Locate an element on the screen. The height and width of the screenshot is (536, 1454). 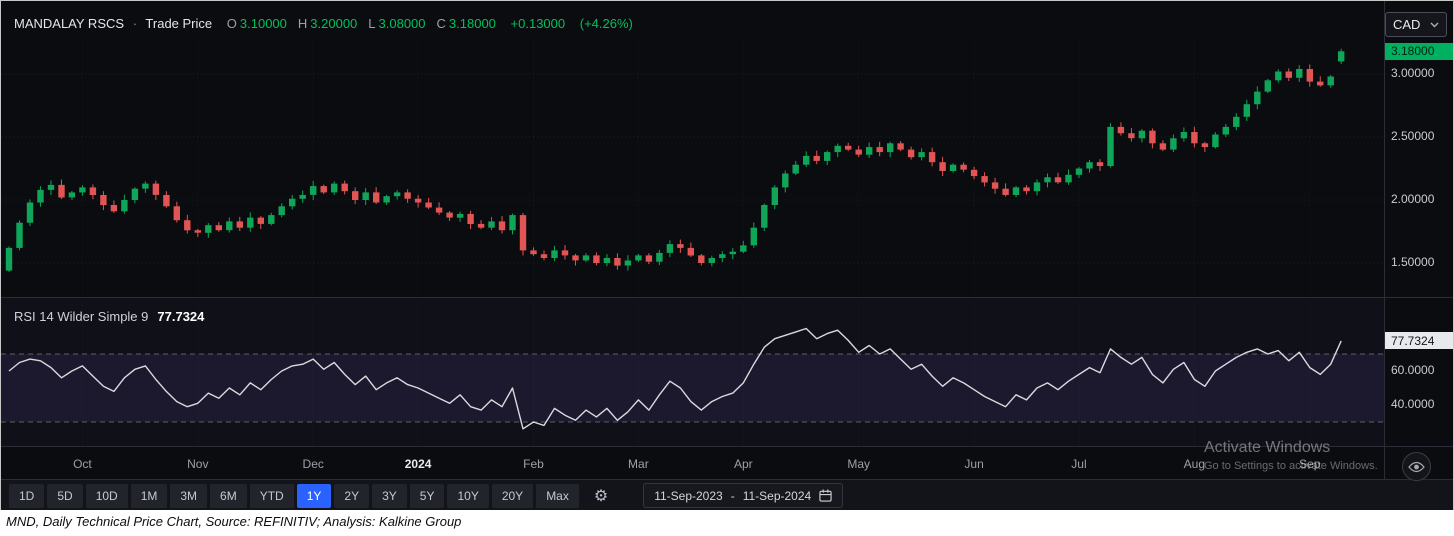
range-button-10d: 10D is located at coordinates (106, 495).